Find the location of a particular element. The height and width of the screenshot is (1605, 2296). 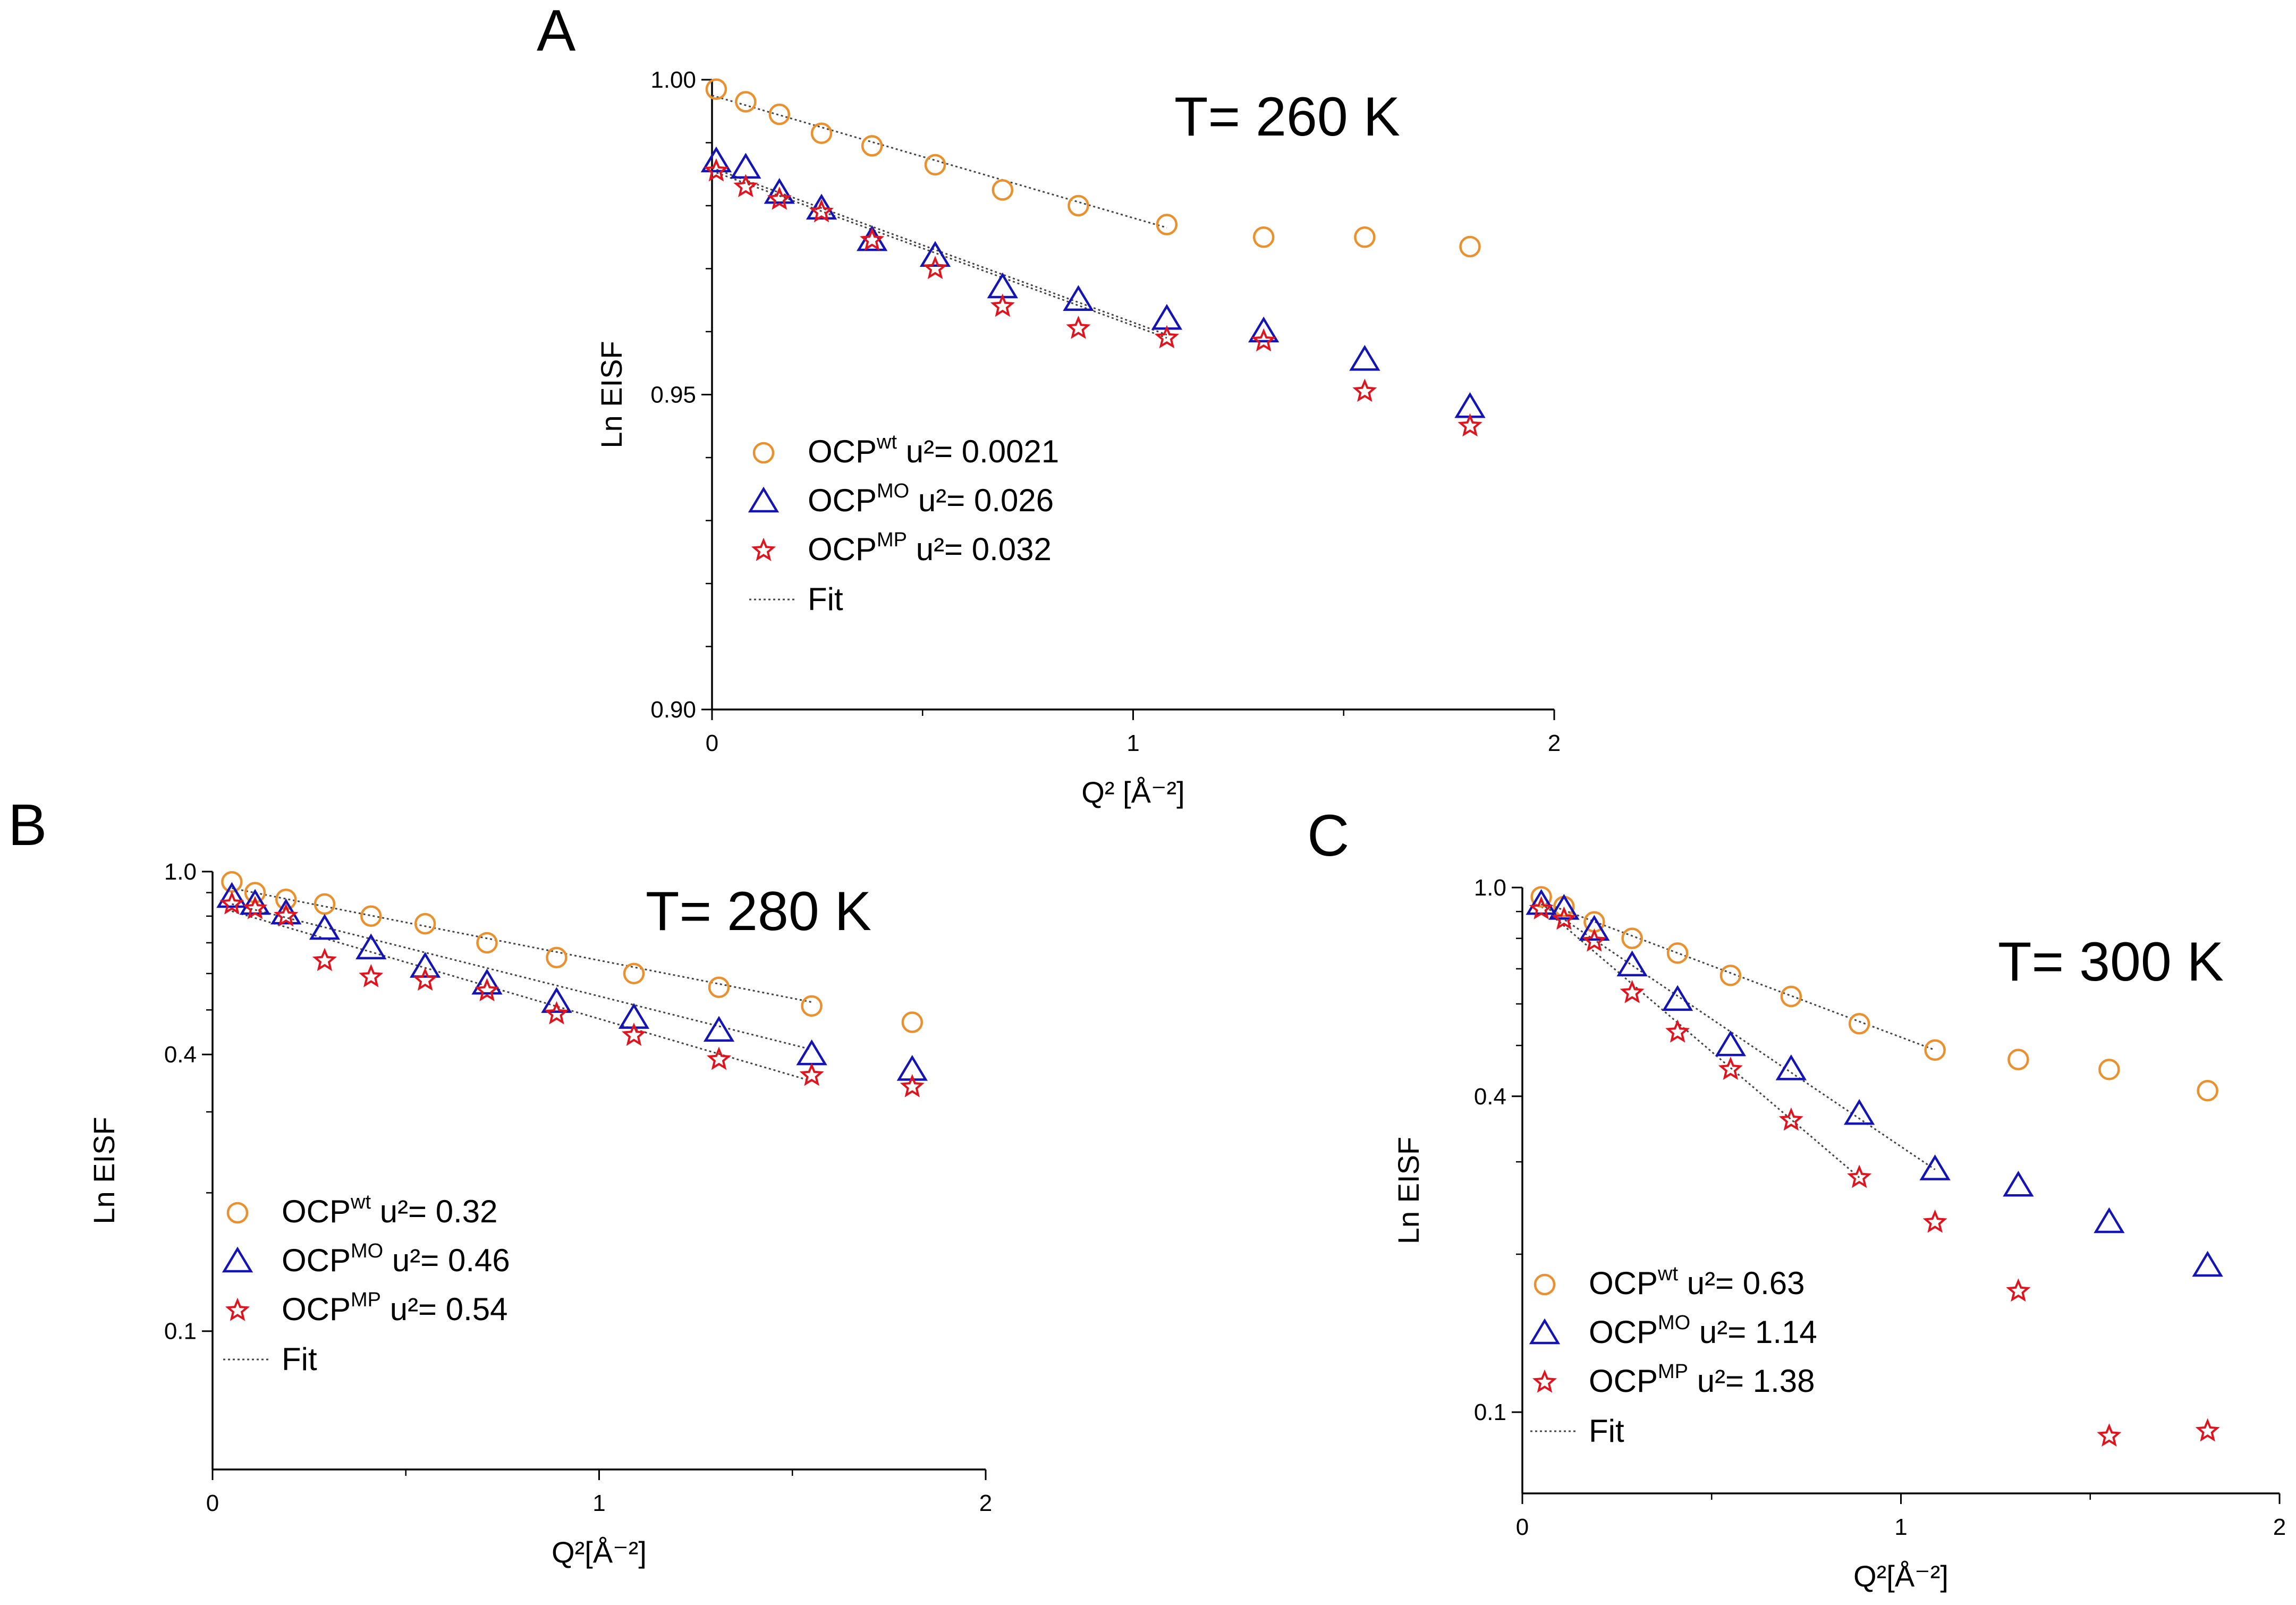

y-tick-label: 0.1 is located at coordinates (180, 1332).